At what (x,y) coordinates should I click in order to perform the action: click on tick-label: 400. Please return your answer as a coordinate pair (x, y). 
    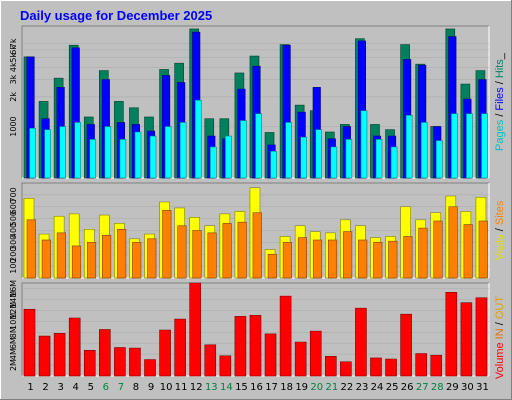
    Looking at the image, I should click on (13, 230).